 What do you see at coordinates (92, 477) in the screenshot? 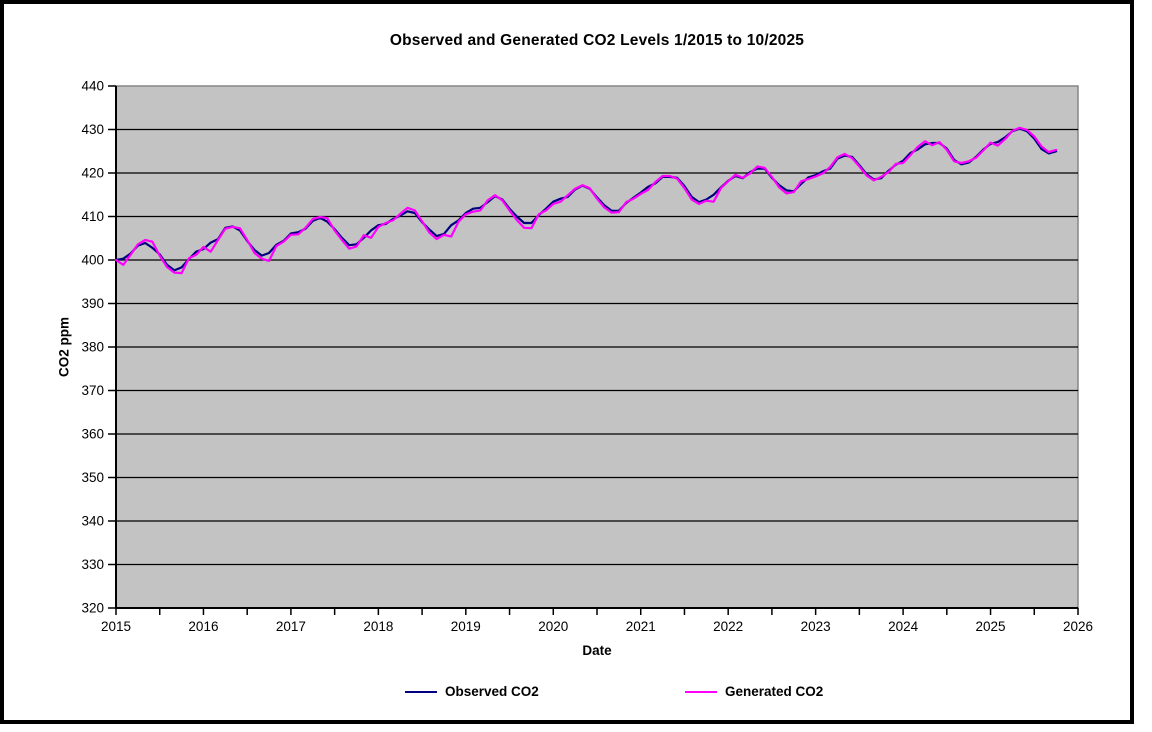
I see `y-tick-label-350: 350` at bounding box center [92, 477].